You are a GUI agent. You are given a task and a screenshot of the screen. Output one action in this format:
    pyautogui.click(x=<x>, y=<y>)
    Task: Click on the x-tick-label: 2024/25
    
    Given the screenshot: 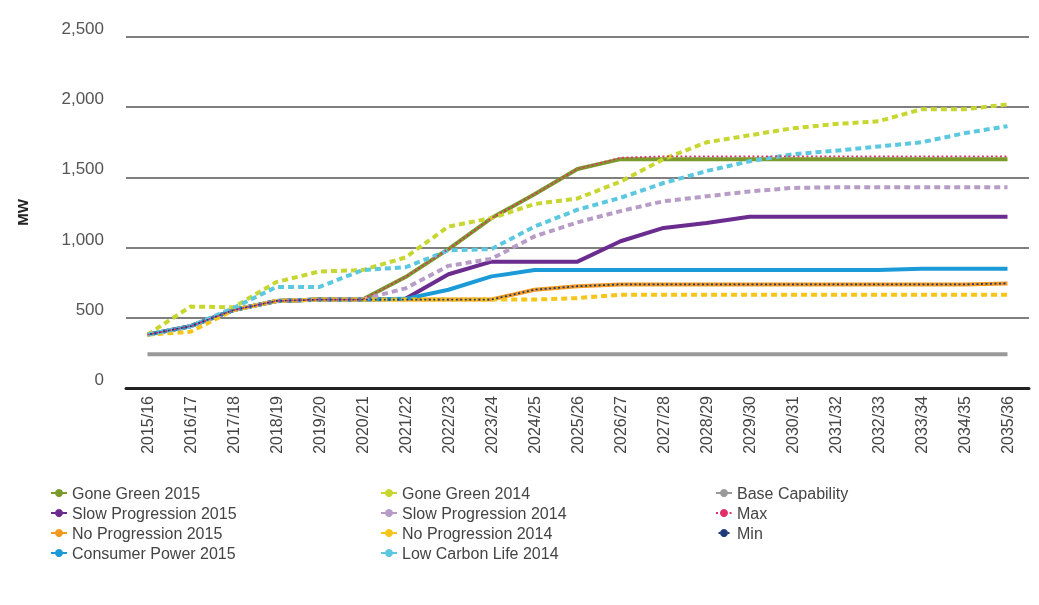 What is the action you would take?
    pyautogui.click(x=534, y=424)
    